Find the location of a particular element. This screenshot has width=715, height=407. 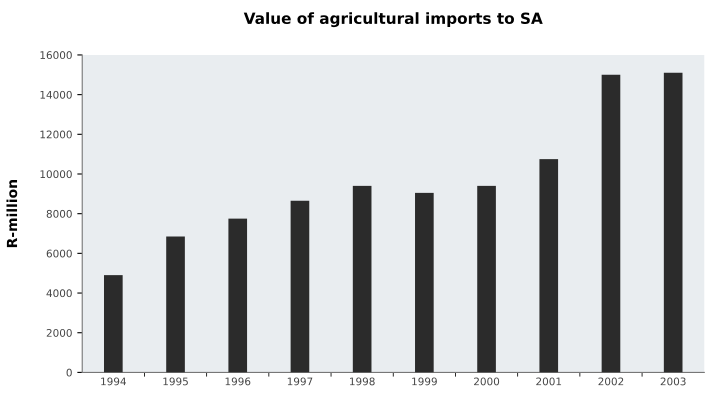

x-tick-label: 2003 is located at coordinates (673, 381).